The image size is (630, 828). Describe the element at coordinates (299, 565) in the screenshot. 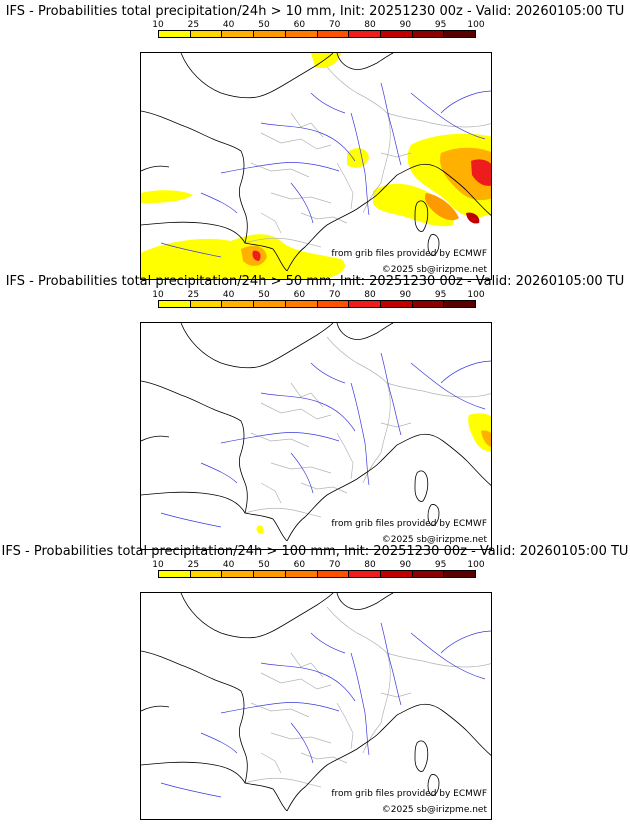

I see `colorbar-tick-label: 60` at that location.